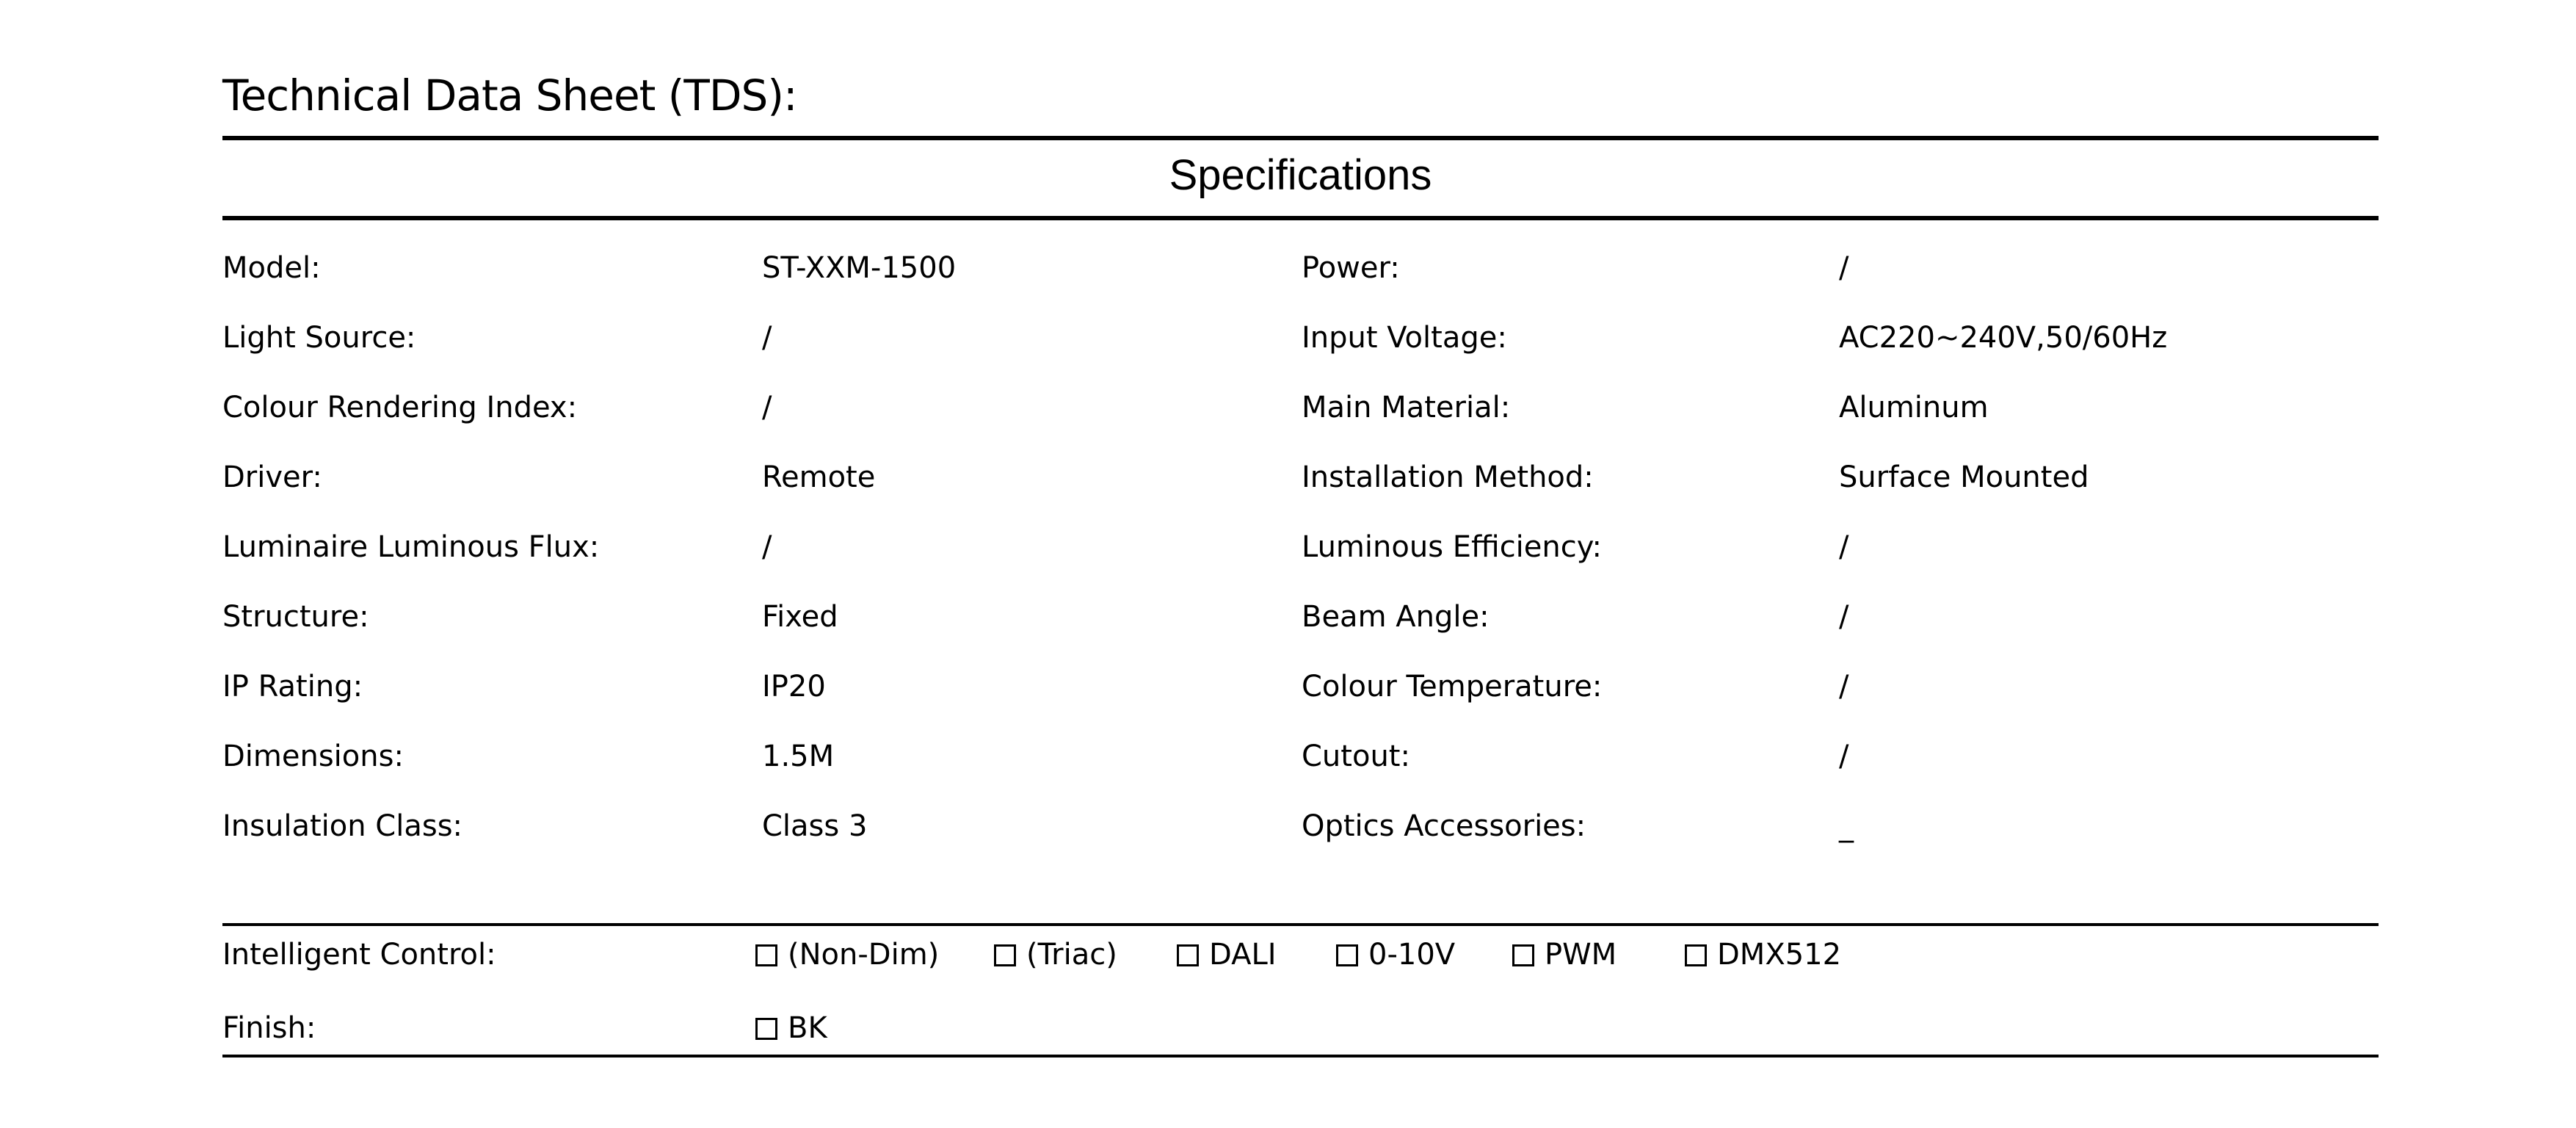 The image size is (2576, 1128). What do you see at coordinates (313, 756) in the screenshot?
I see `spec-label: Dimensions:` at bounding box center [313, 756].